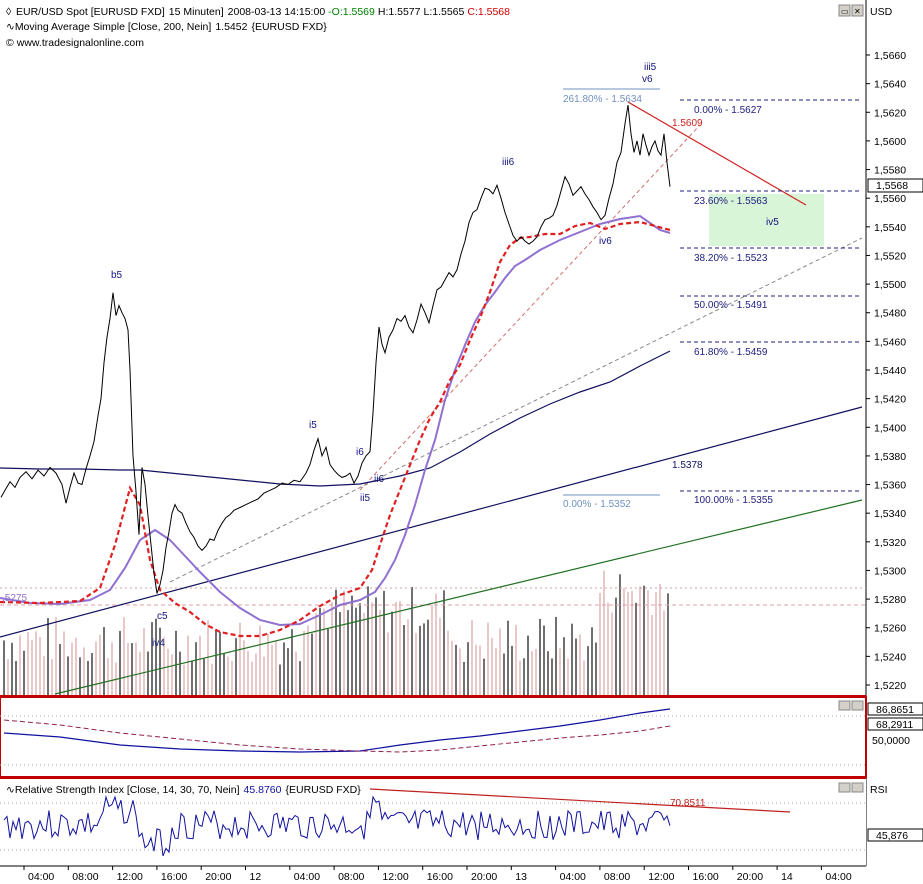 The width and height of the screenshot is (923, 884). What do you see at coordinates (844, 705) in the screenshot?
I see `mid-minimize-button` at bounding box center [844, 705].